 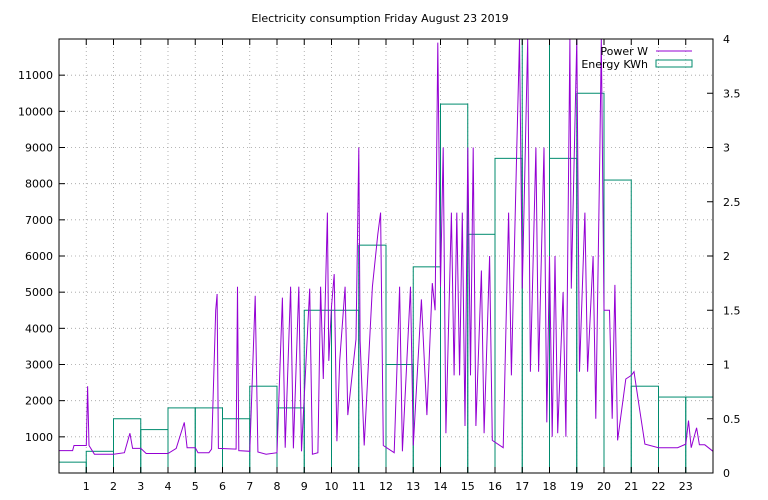 I want to click on legend: Power W Energy KWh, so click(x=637, y=58).